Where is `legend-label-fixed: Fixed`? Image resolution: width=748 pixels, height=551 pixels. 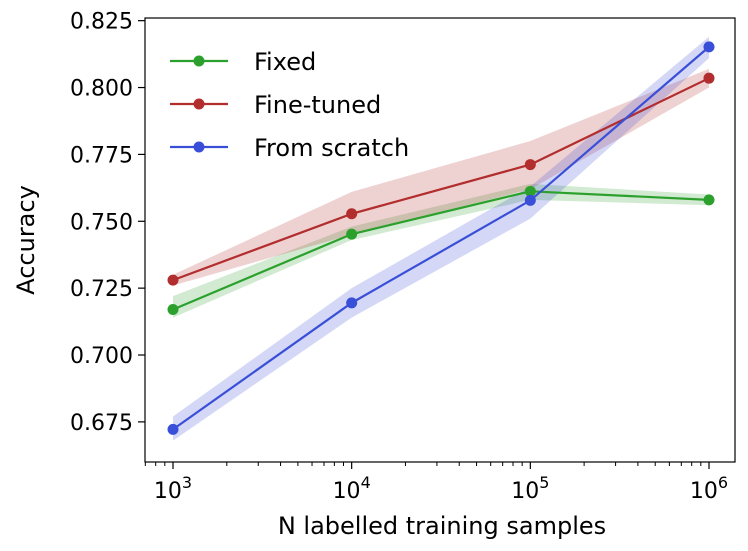 legend-label-fixed: Fixed is located at coordinates (285, 62).